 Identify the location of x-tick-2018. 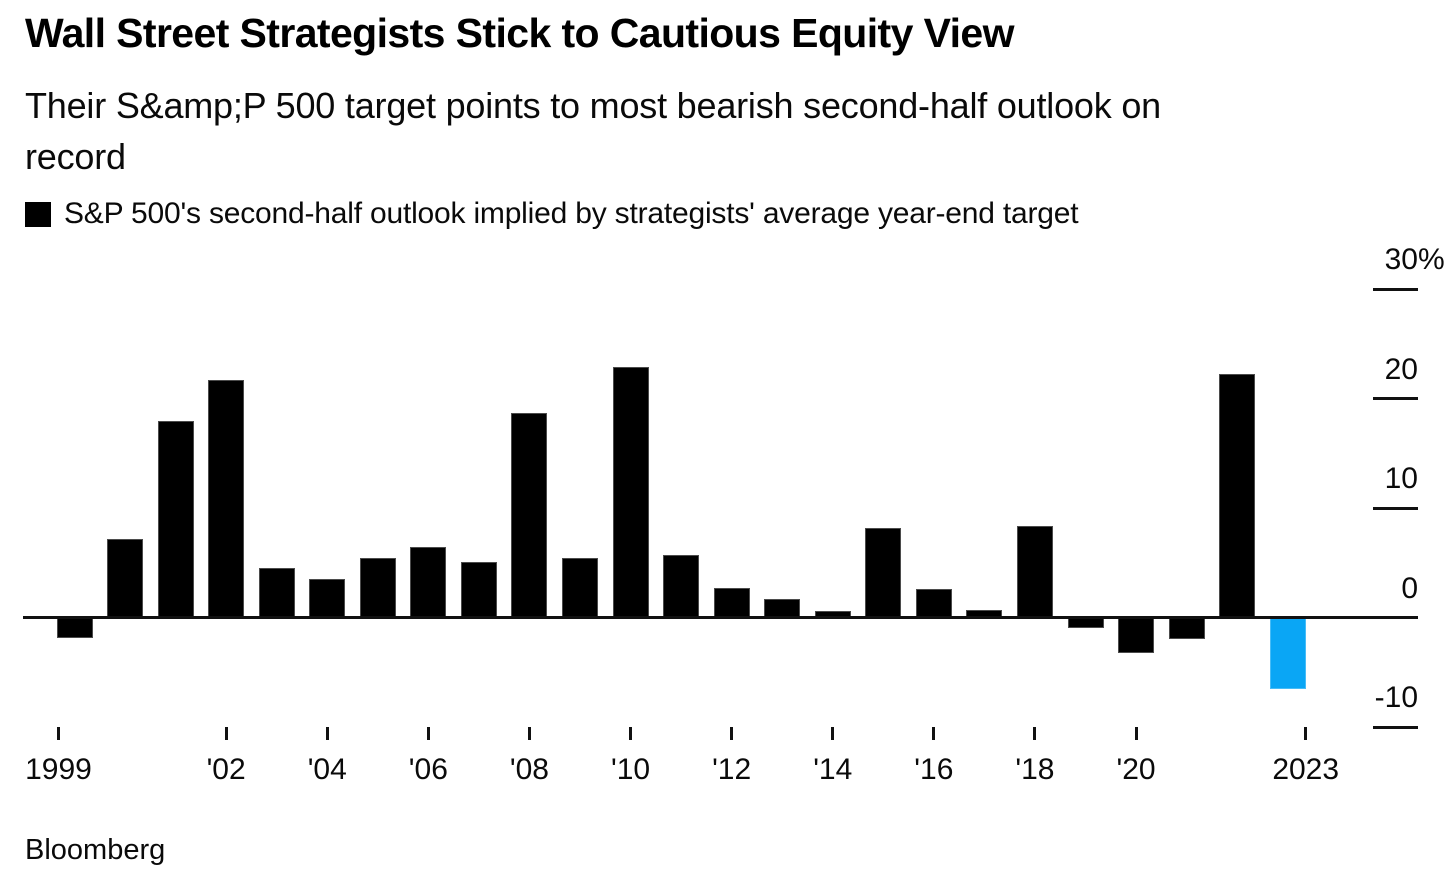
(1035, 733).